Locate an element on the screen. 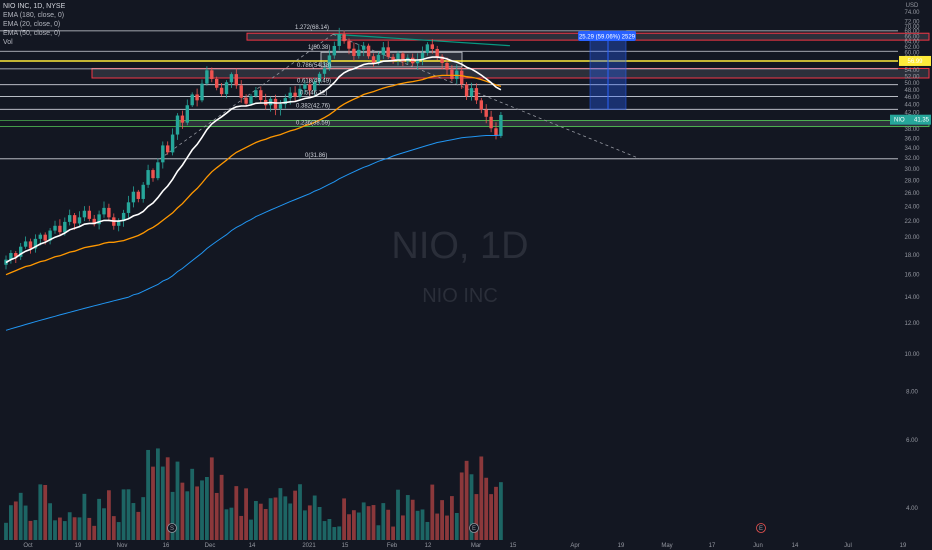  legend-ema20: EMA (20, close, 0) is located at coordinates (32, 24).